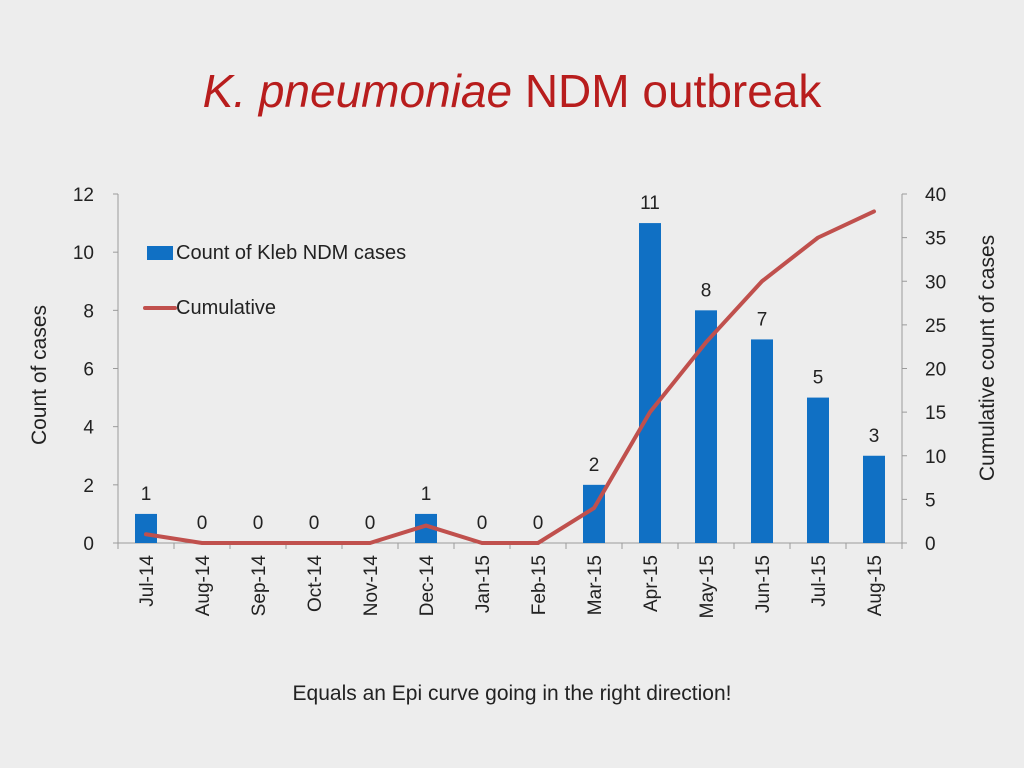 Image resolution: width=1024 pixels, height=768 pixels. I want to click on bar-data-label: 5, so click(818, 378).